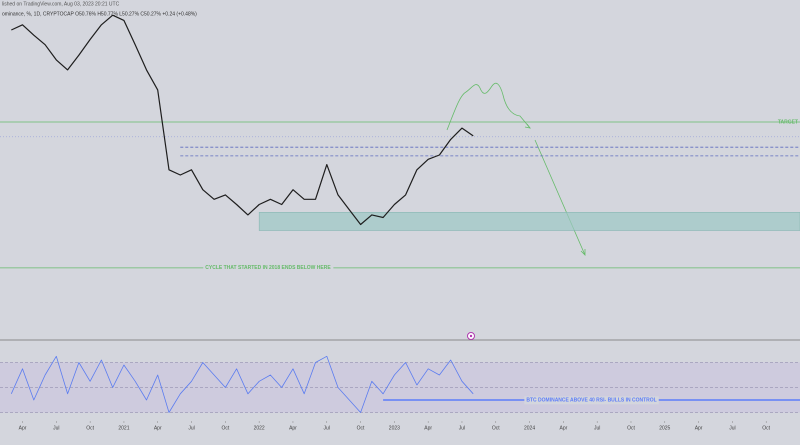  What do you see at coordinates (529, 428) in the screenshot?
I see `x-tick-label: 2024` at bounding box center [529, 428].